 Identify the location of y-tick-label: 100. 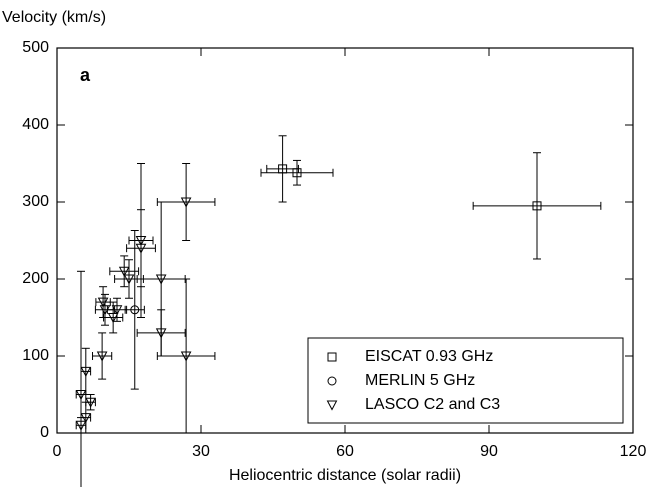
(35, 355).